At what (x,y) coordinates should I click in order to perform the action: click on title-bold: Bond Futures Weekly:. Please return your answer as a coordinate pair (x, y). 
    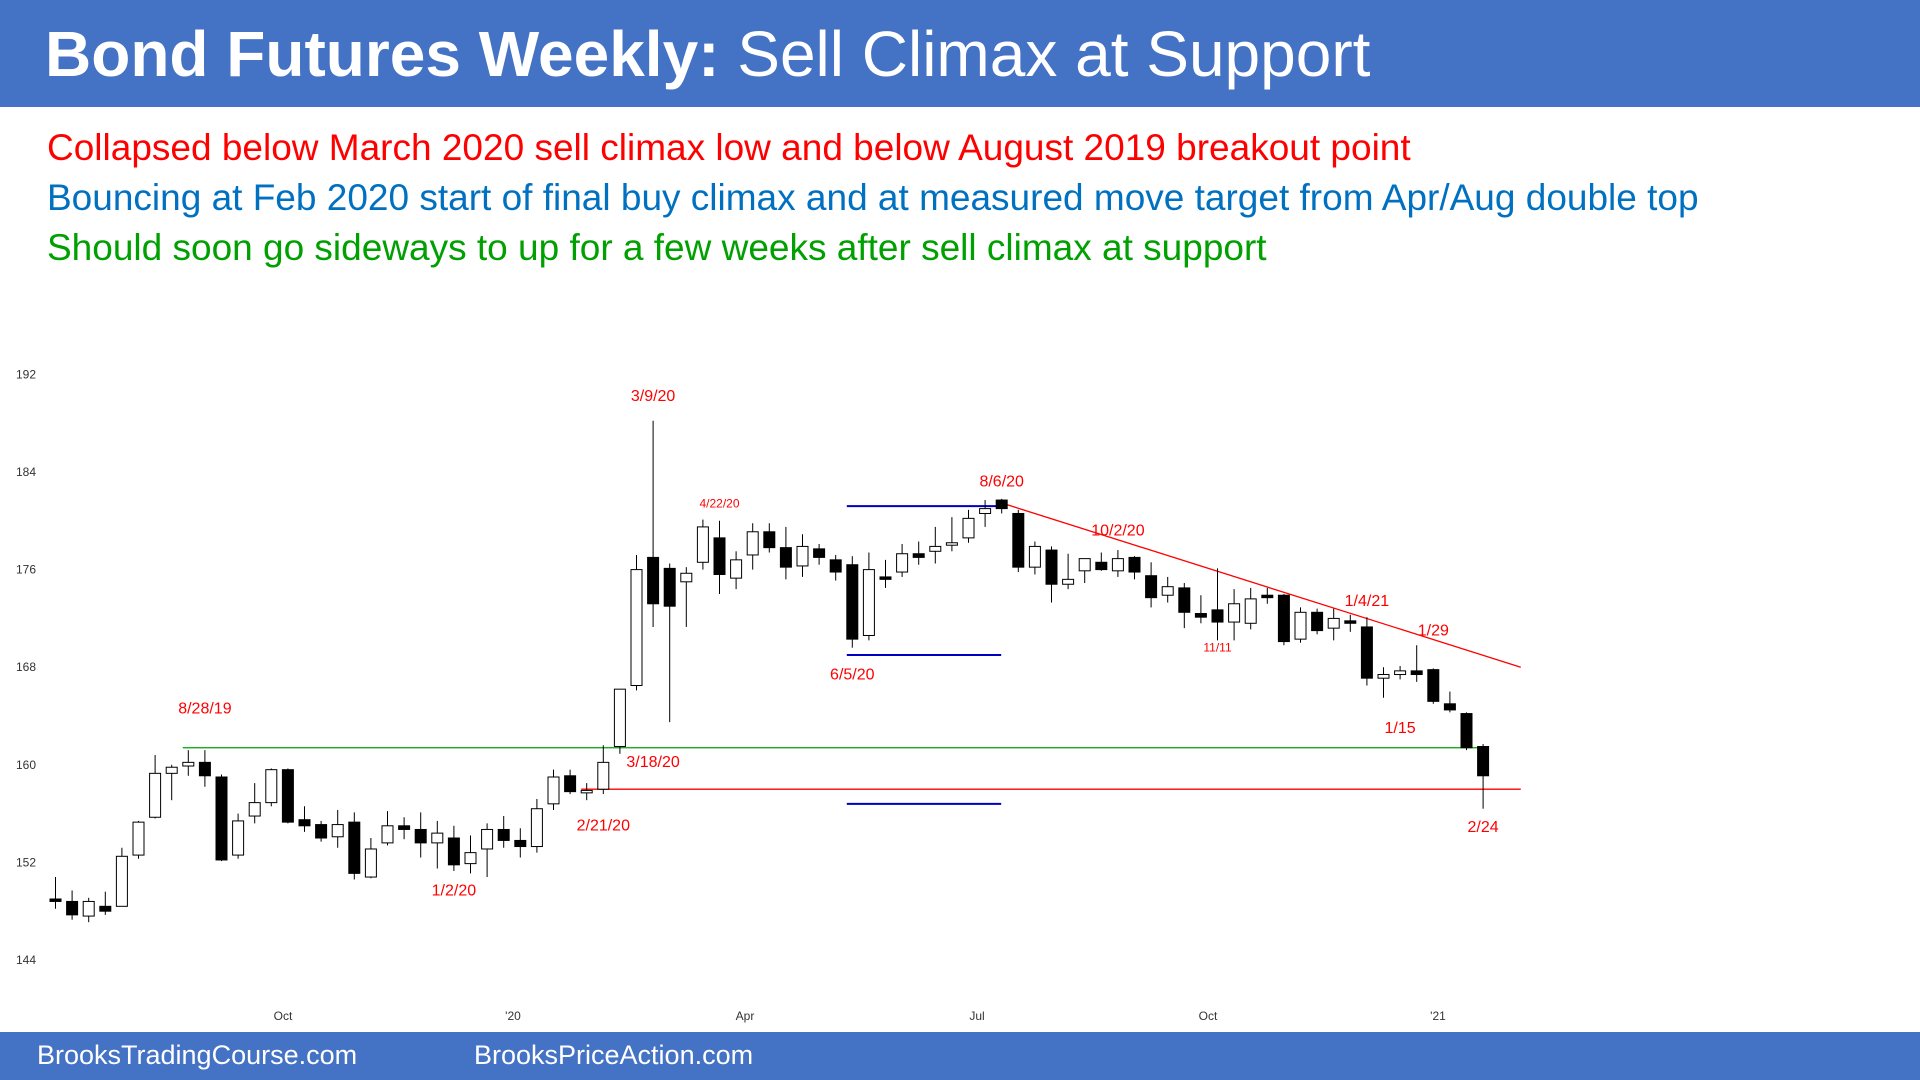
    Looking at the image, I should click on (382, 54).